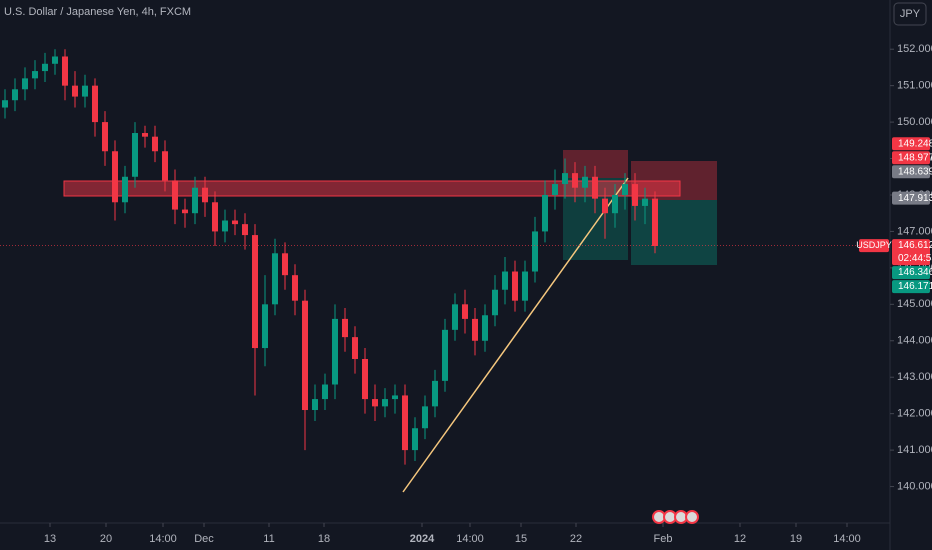 This screenshot has height=550, width=932. I want to click on x-tick-label: Feb, so click(663, 539).